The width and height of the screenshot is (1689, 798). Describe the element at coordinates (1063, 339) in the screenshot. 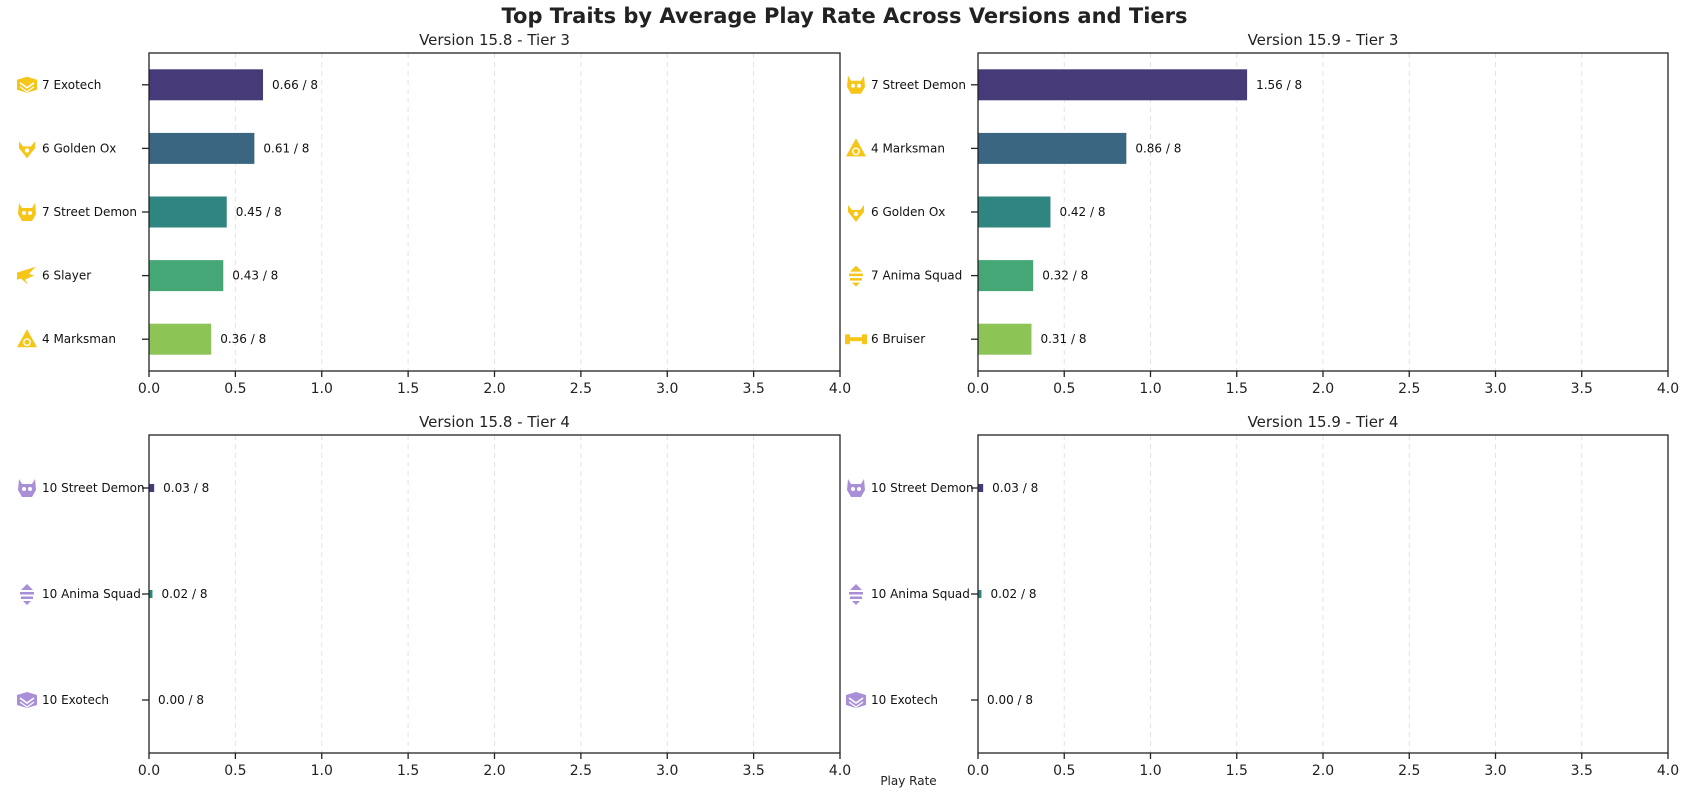

I see `bar-value-label: 0.31 / 8` at that location.